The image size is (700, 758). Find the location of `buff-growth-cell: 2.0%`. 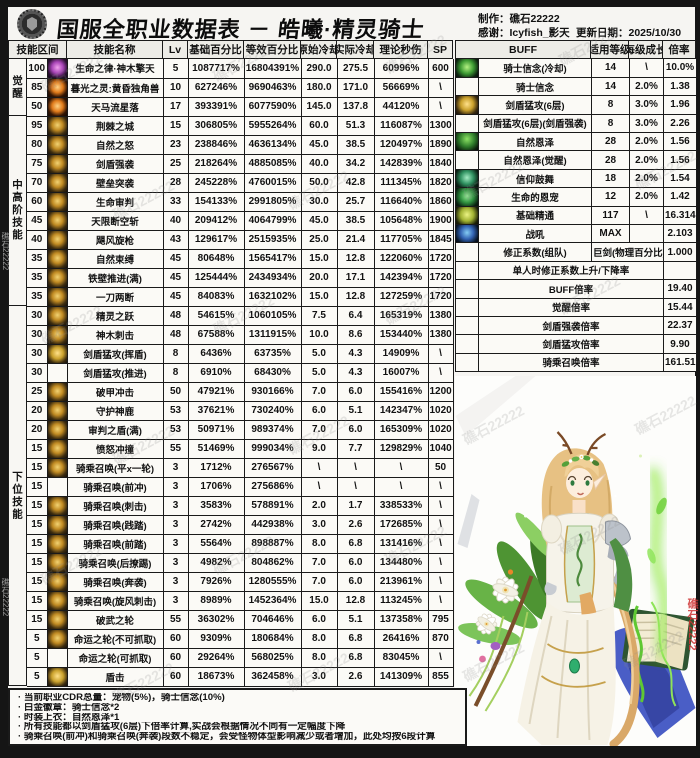

buff-growth-cell: 2.0% is located at coordinates (646, 179).